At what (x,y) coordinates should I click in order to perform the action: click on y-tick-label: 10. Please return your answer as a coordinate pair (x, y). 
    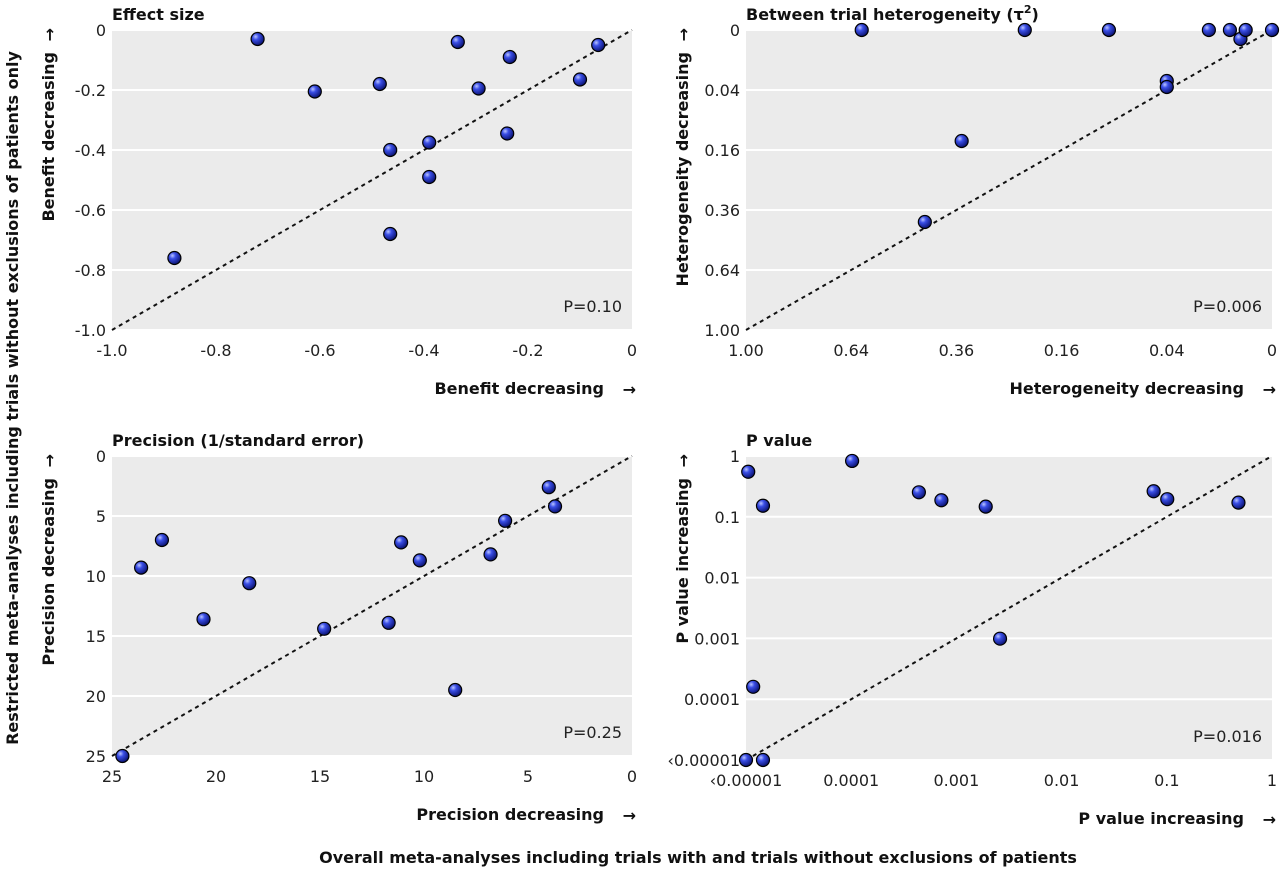
    Looking at the image, I should click on (96, 576).